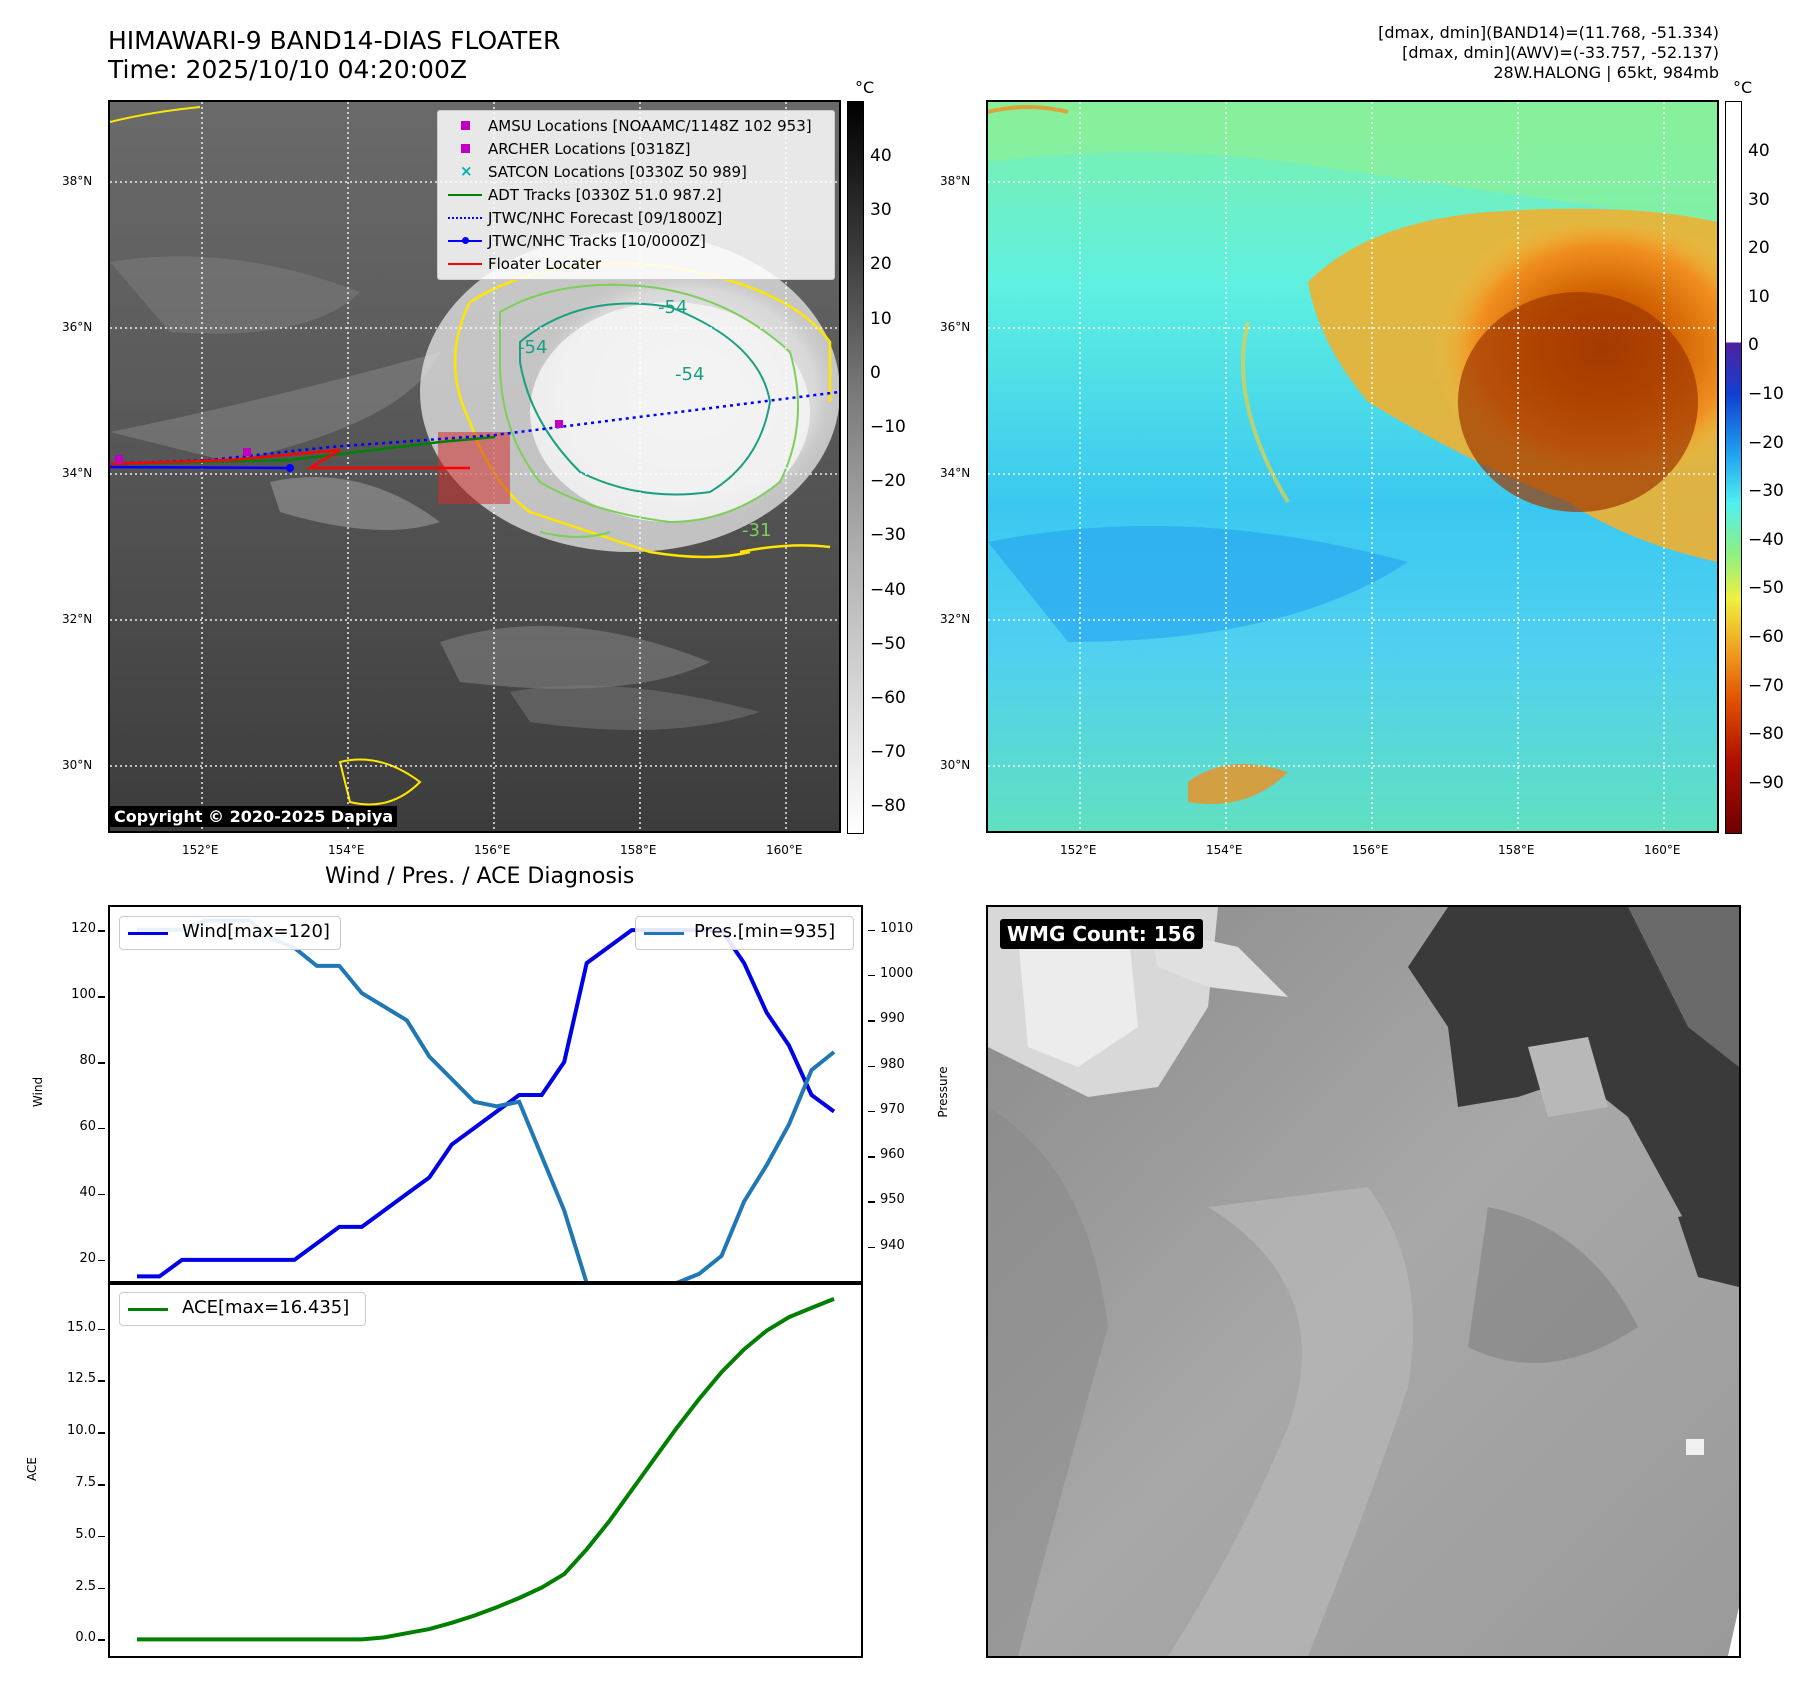 Image resolution: width=1801 pixels, height=1690 pixels. Describe the element at coordinates (256, 931) in the screenshot. I see `wind-legend-label: Wind[max=120]` at that location.